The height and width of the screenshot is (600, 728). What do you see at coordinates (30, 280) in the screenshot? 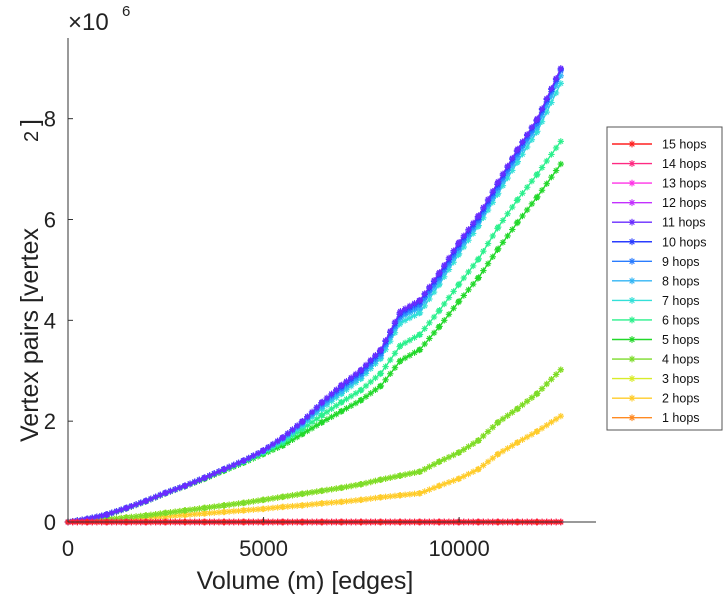
I see `y-axis-label: Vertex pairs [vertex 2 ]` at bounding box center [30, 280].